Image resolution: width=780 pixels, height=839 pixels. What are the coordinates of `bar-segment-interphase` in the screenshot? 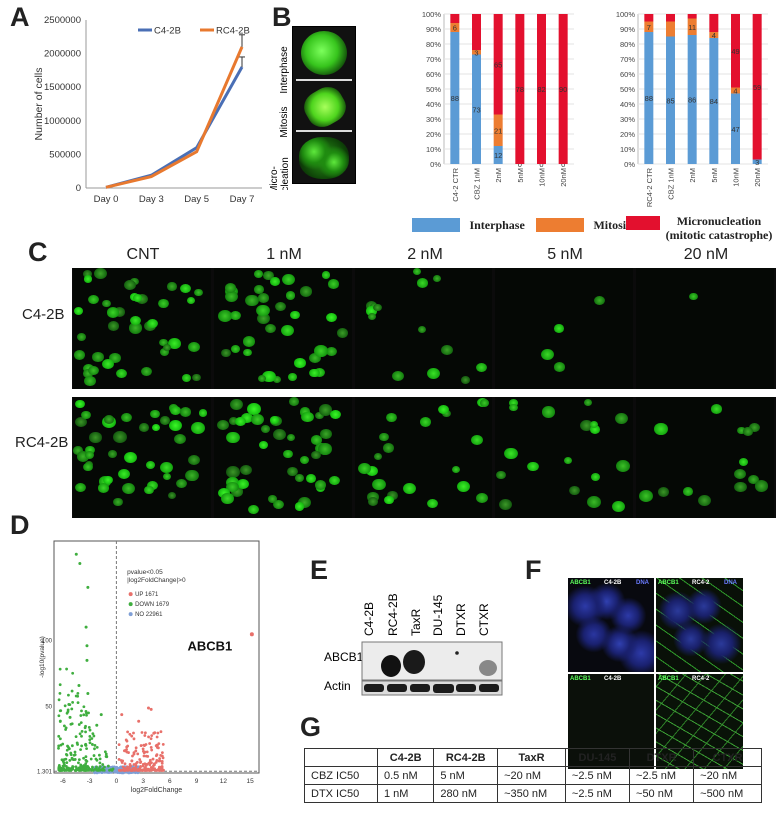 It's located at (670, 100).